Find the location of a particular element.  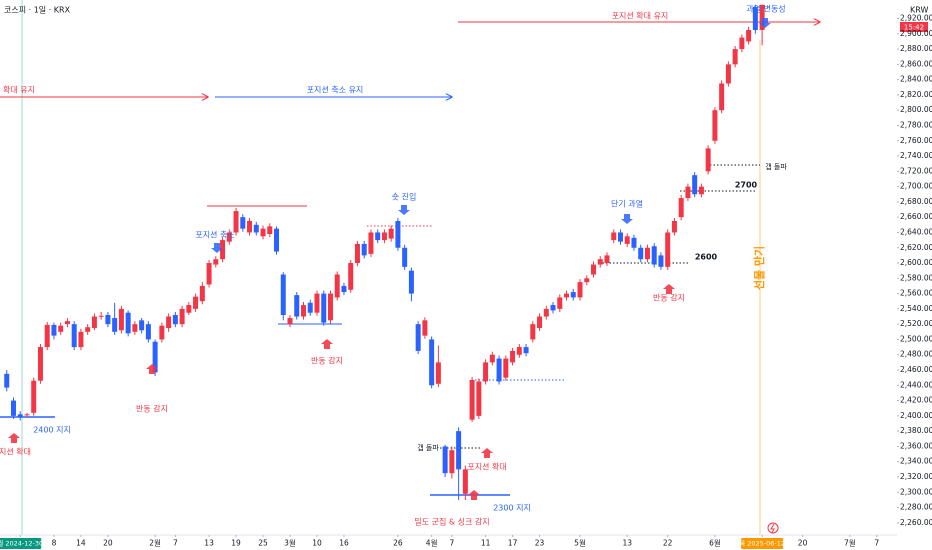

annotation: 포지션 축소 유지 is located at coordinates (335, 90).